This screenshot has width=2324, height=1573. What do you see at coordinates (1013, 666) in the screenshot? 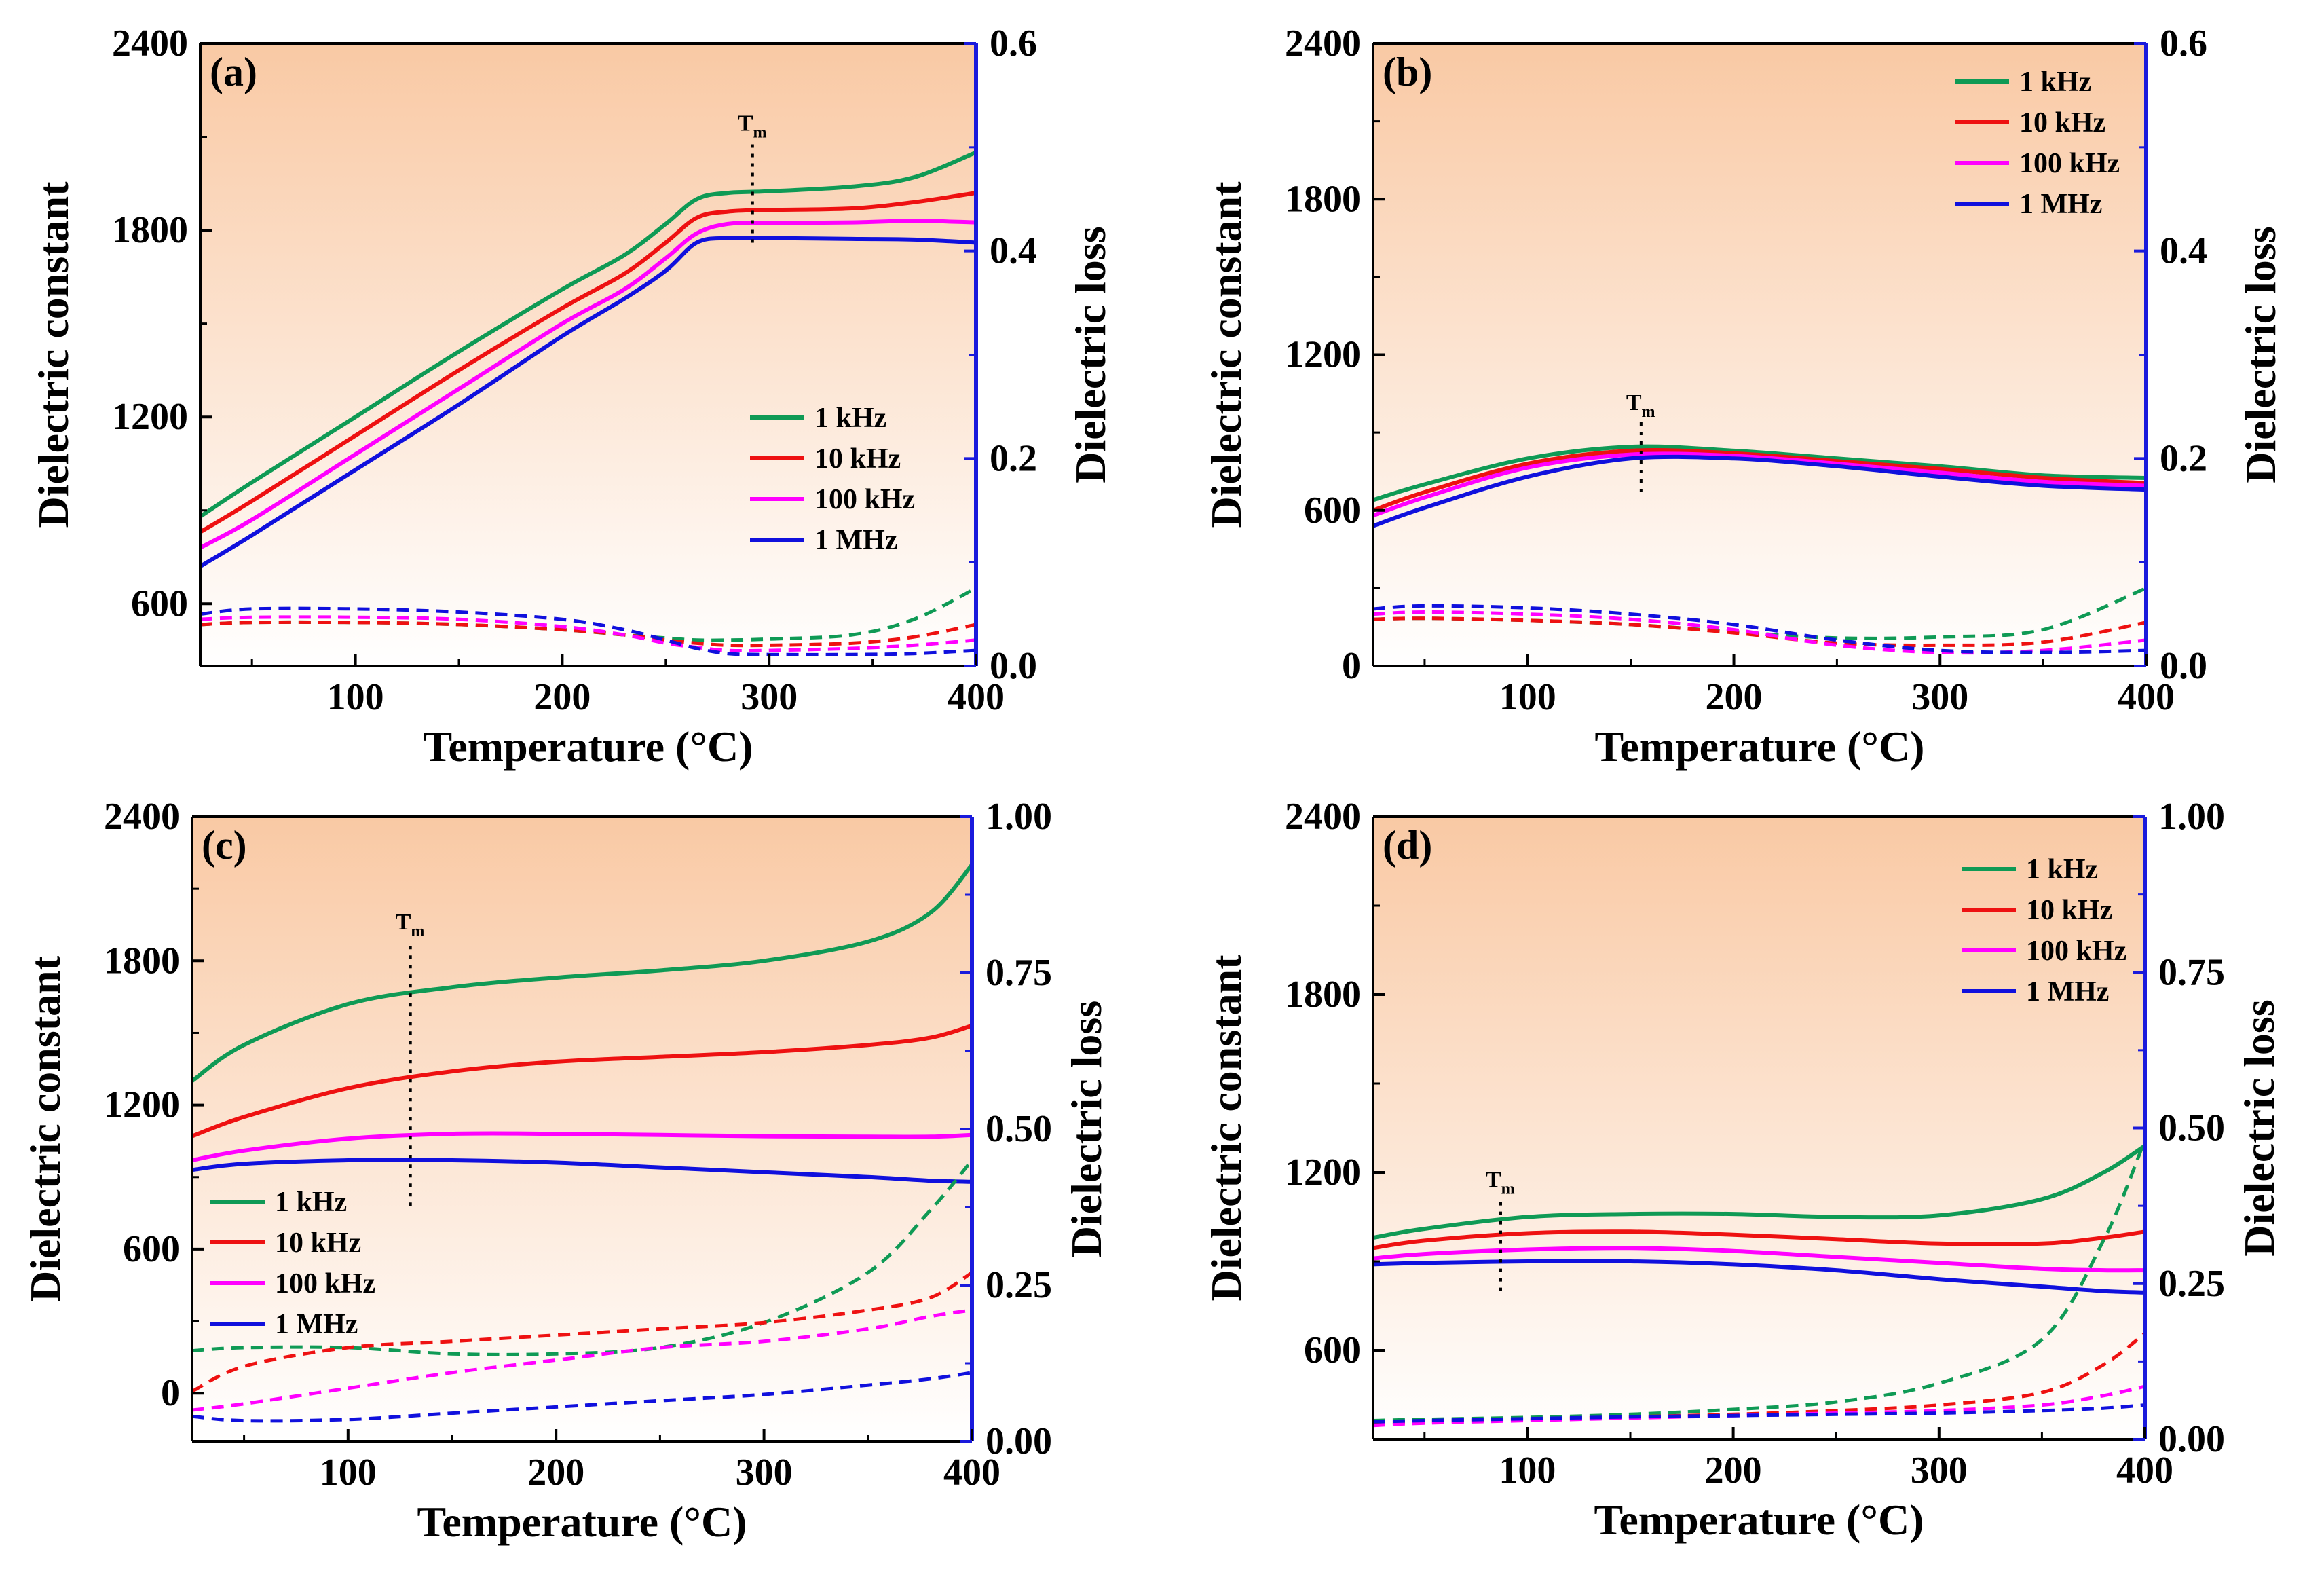
I see `y2-tick-label: 0.0` at bounding box center [1013, 666].